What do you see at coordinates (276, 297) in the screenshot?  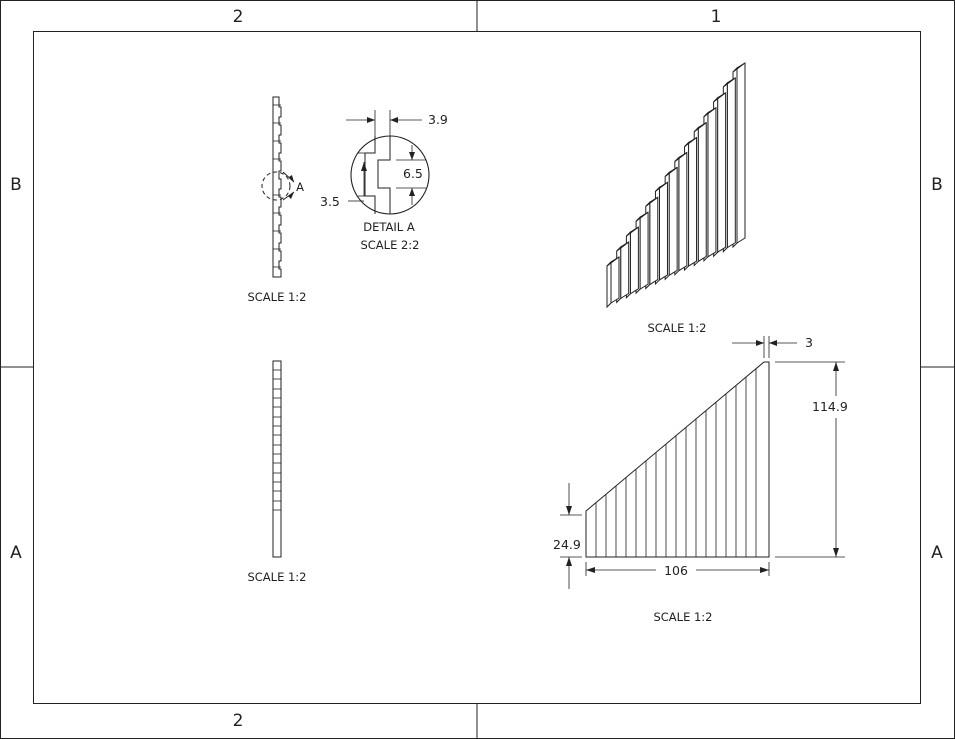 I see `scale-label-side-top: SCALE 1:2` at bounding box center [276, 297].